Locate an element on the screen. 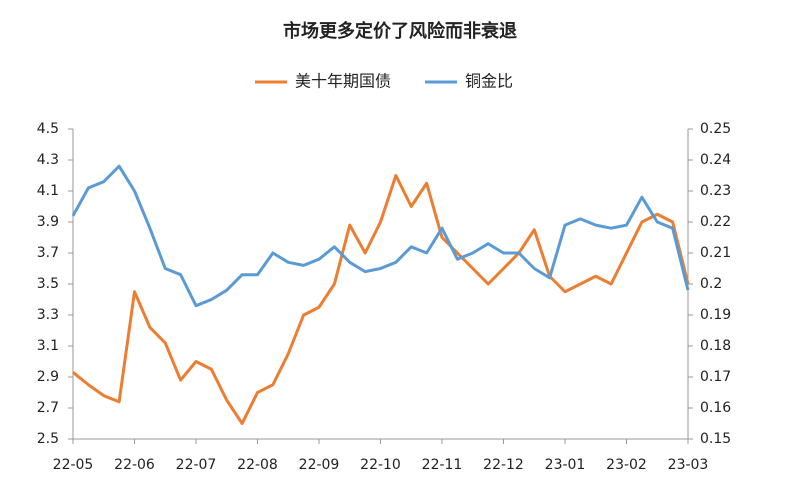 The width and height of the screenshot is (800, 500). y2-tick-label: 0.18 is located at coordinates (715, 346).